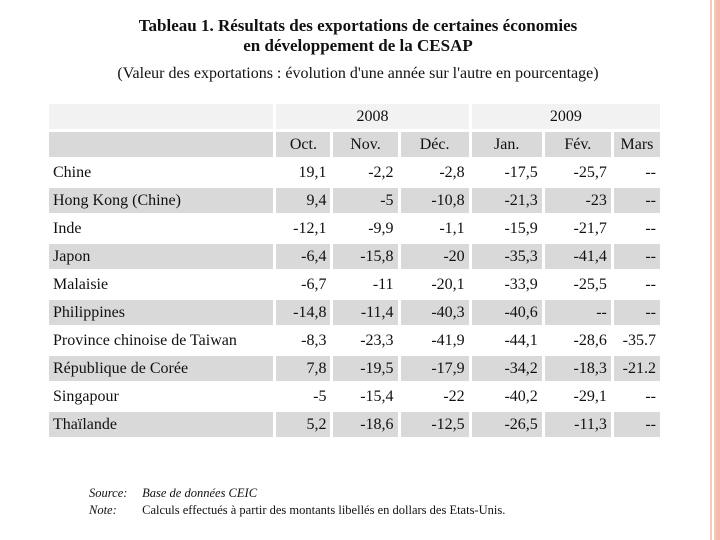 The height and width of the screenshot is (540, 720). What do you see at coordinates (506, 340) in the screenshot?
I see `value-cell: -44,1` at bounding box center [506, 340].